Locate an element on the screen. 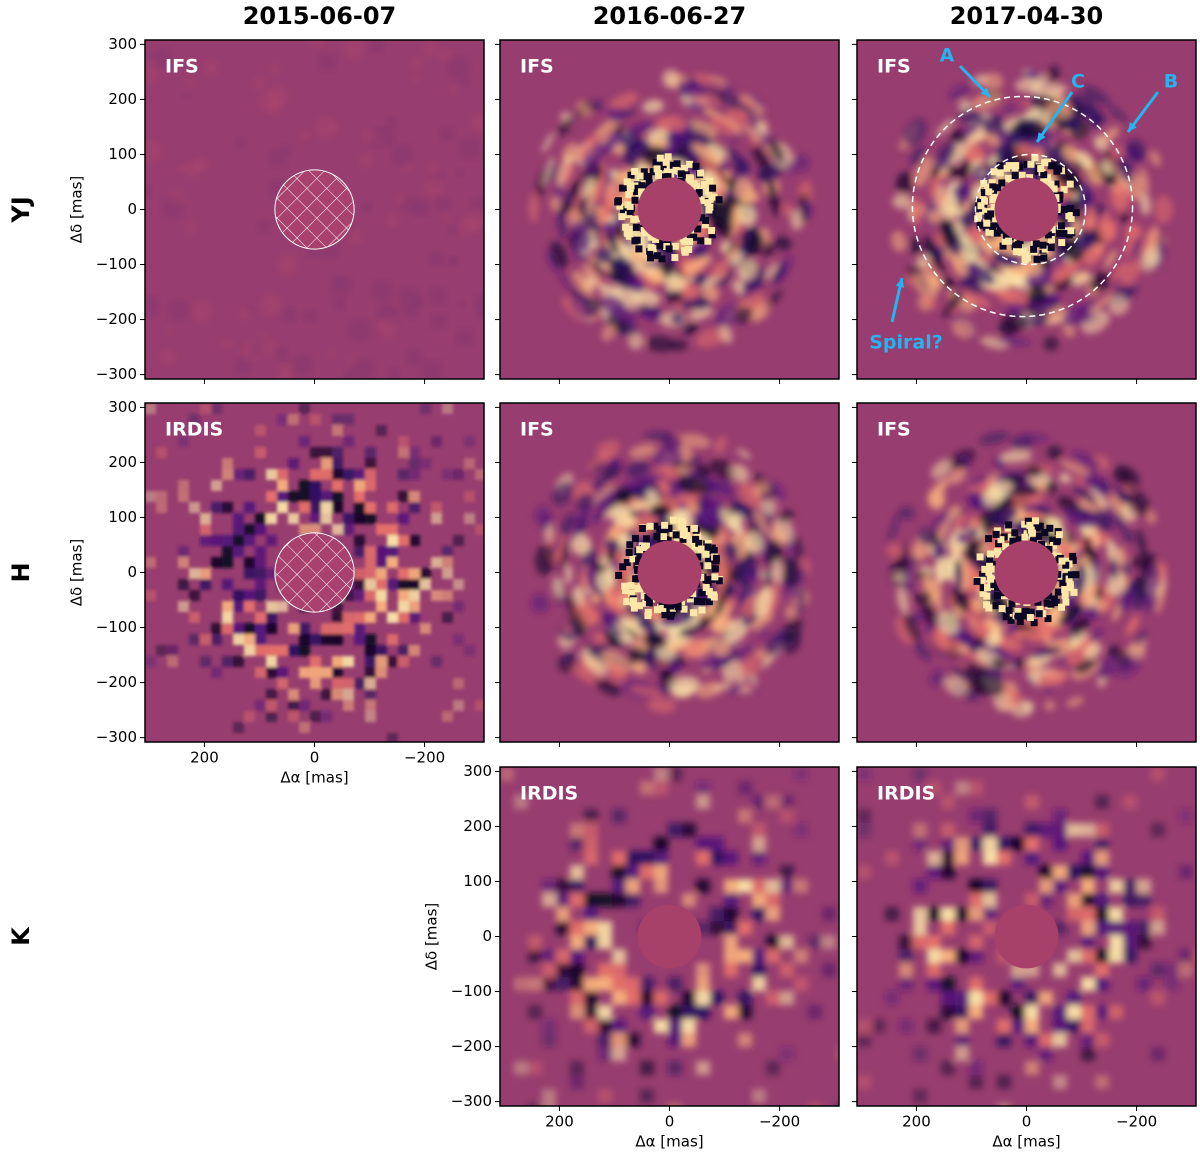 The image size is (1200, 1156). x-tick-label: 0 is located at coordinates (670, 1122).